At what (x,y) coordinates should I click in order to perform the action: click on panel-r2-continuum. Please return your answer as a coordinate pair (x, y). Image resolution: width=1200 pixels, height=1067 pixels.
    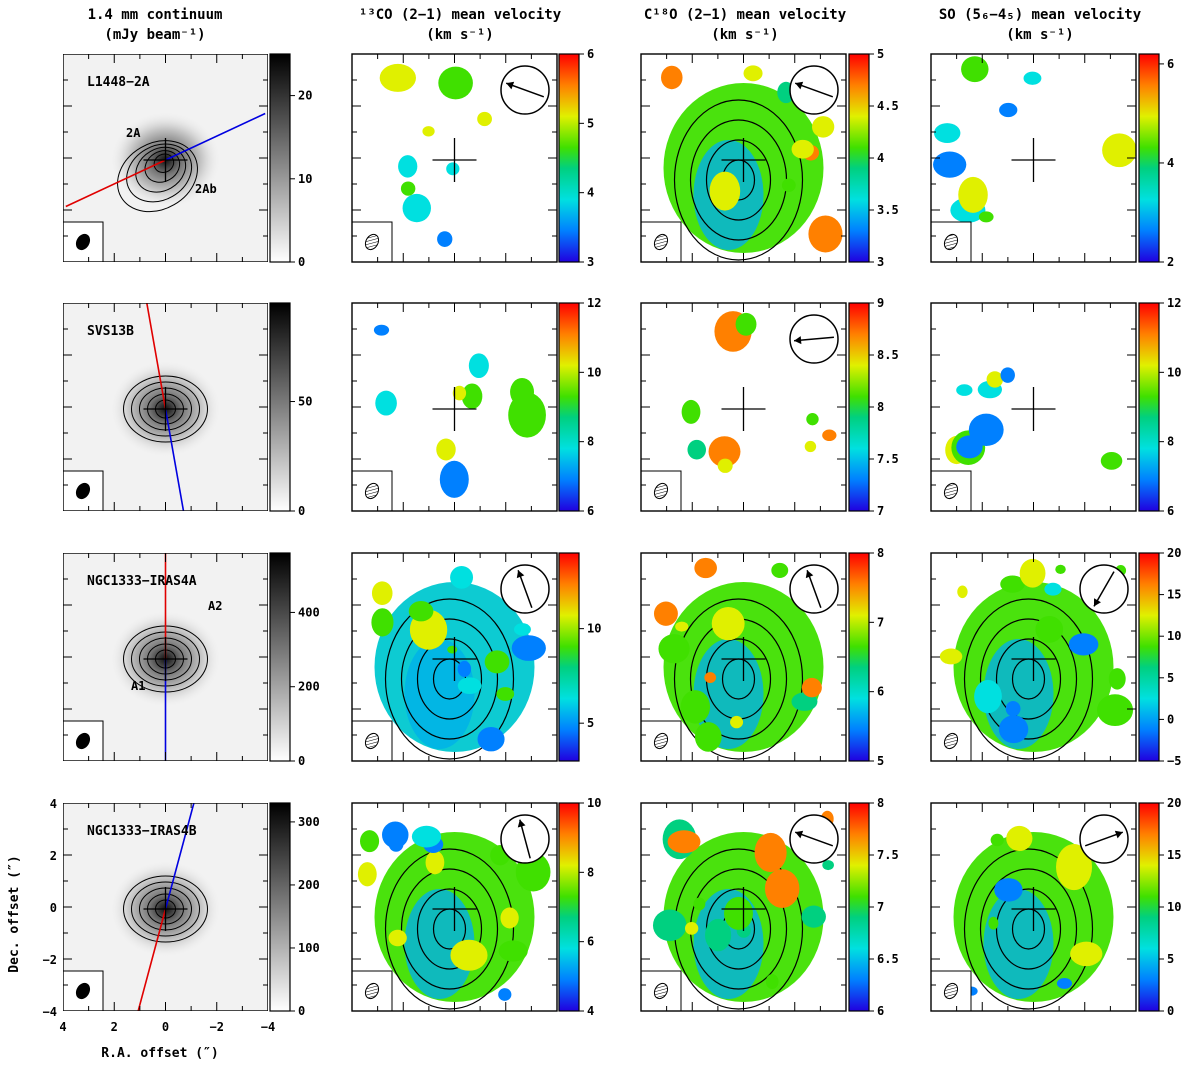
    Looking at the image, I should click on (165, 407).